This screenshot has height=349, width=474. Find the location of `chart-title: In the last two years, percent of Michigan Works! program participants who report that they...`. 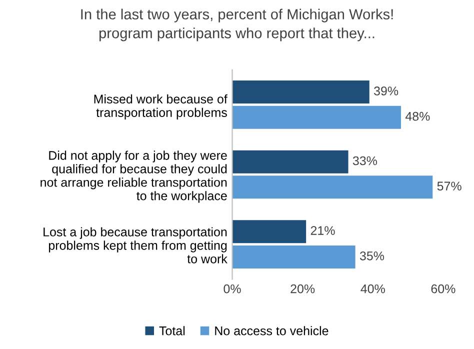

chart-title: In the last two years, percent of Michigan Works! program participants who report that they... is located at coordinates (237, 25).